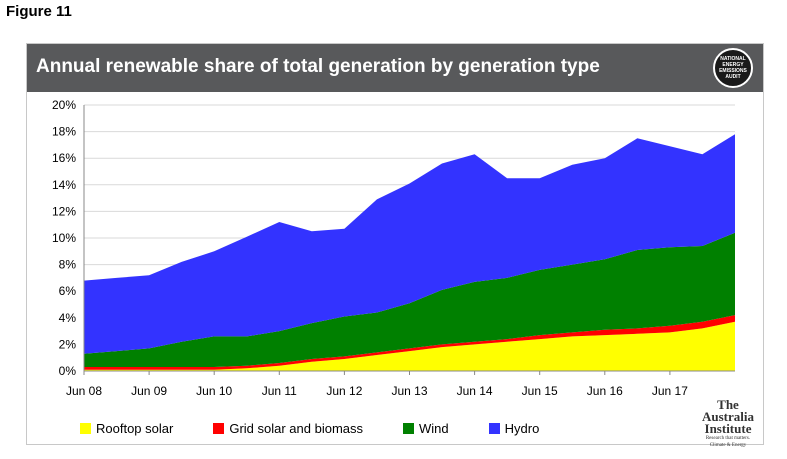  What do you see at coordinates (64, 238) in the screenshot?
I see `y-tick-label: 10%` at bounding box center [64, 238].